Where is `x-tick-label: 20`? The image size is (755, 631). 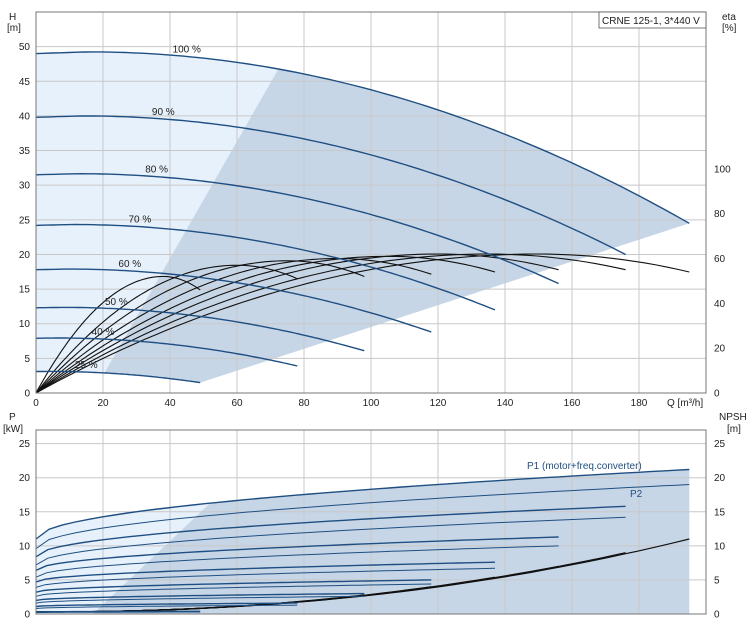 x-tick-label: 20 is located at coordinates (103, 403).